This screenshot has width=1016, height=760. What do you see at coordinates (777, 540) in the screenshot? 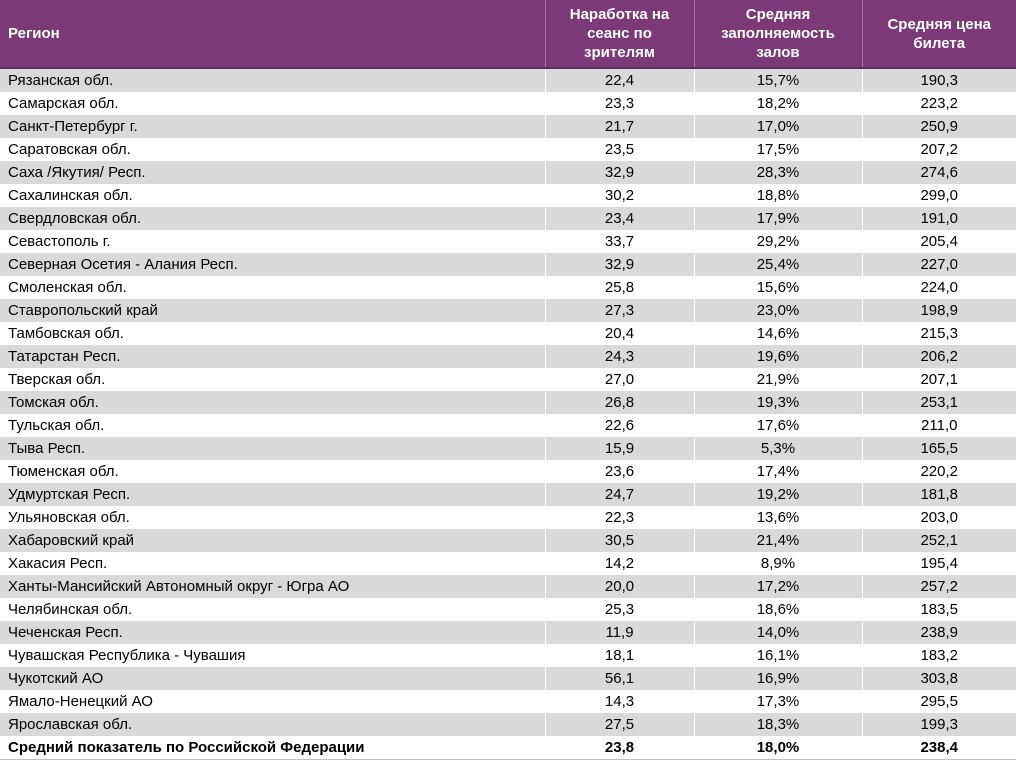
I see `occupancy-cell: 21,4%` at bounding box center [777, 540].